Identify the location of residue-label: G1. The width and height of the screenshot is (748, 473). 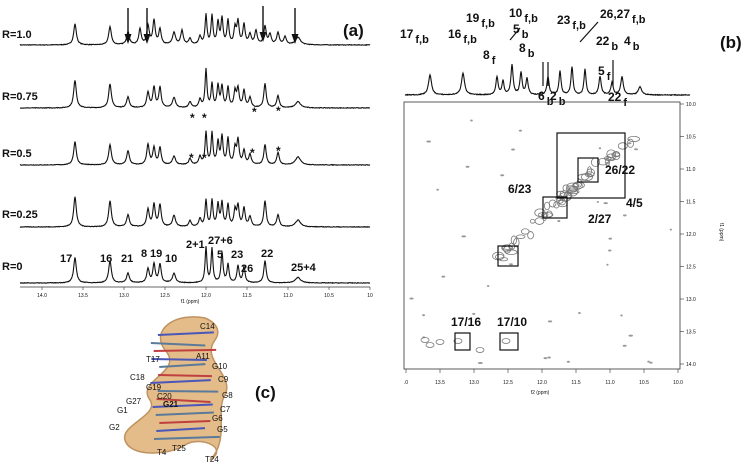
(122, 410).